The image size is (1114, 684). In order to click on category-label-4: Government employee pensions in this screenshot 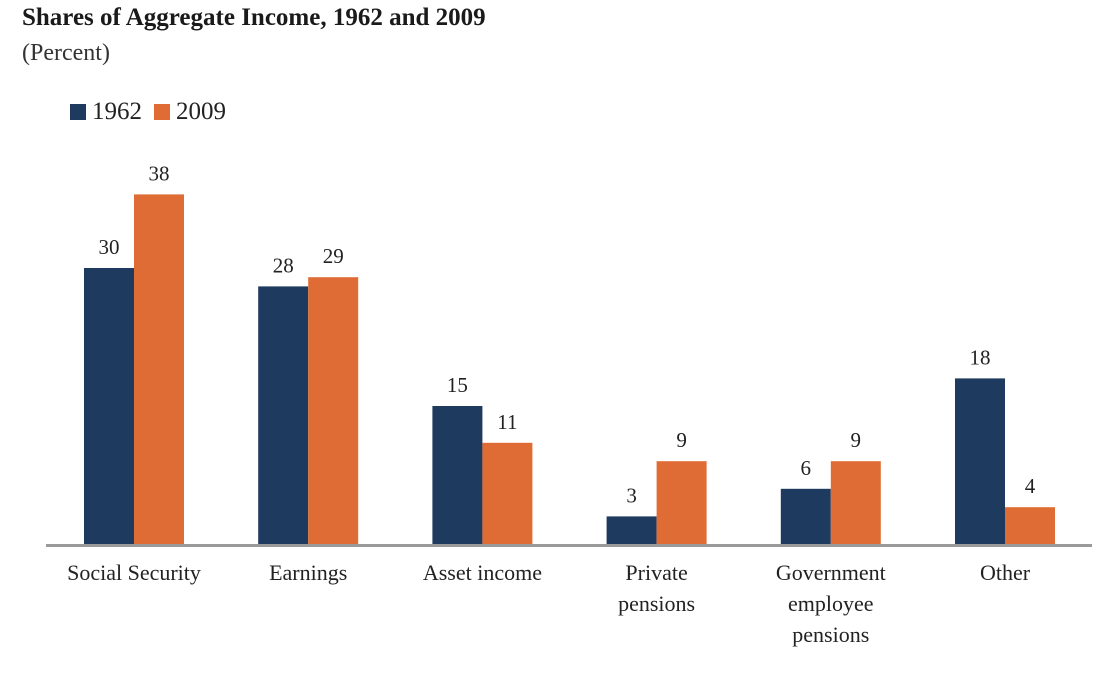, I will do `click(831, 603)`.